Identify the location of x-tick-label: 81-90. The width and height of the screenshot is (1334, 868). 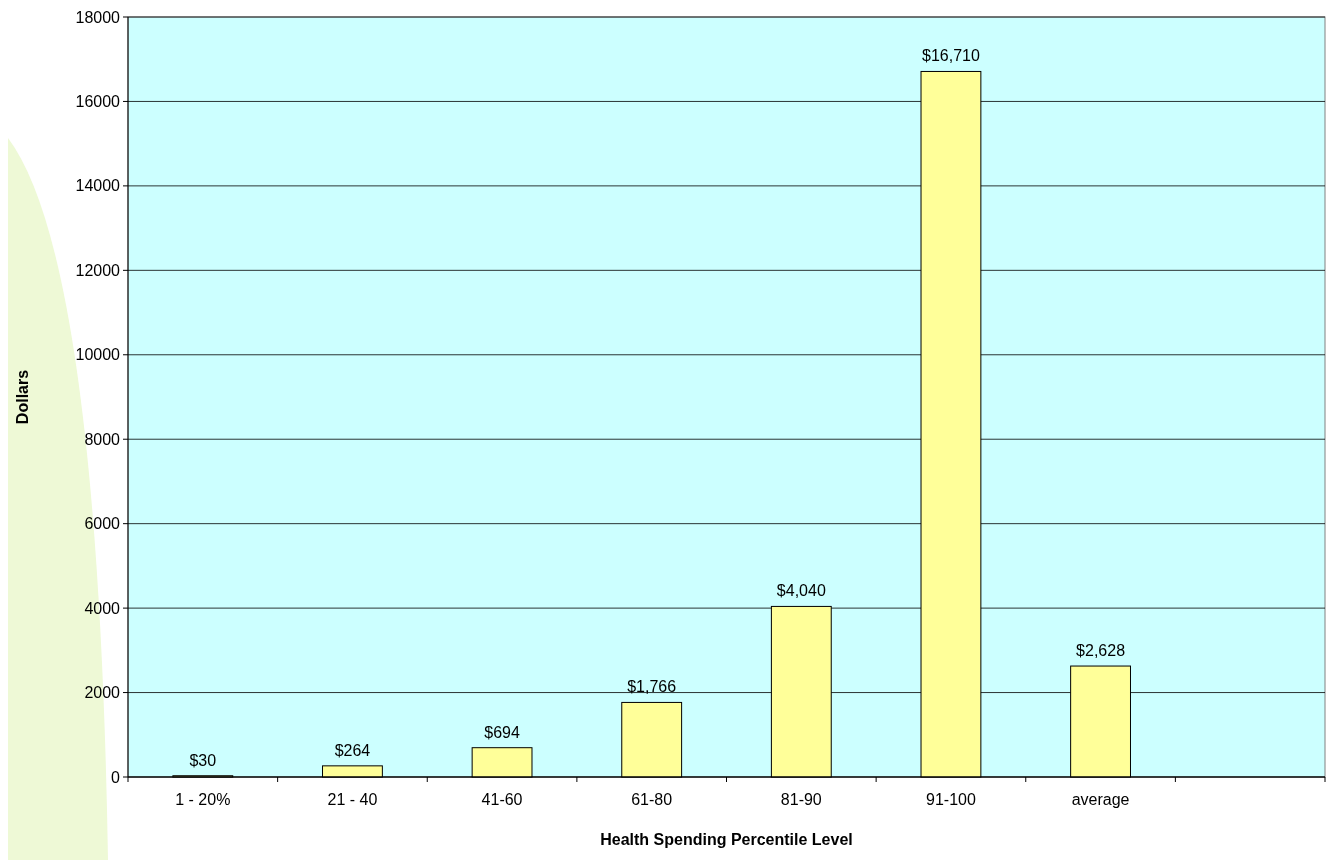
(801, 799).